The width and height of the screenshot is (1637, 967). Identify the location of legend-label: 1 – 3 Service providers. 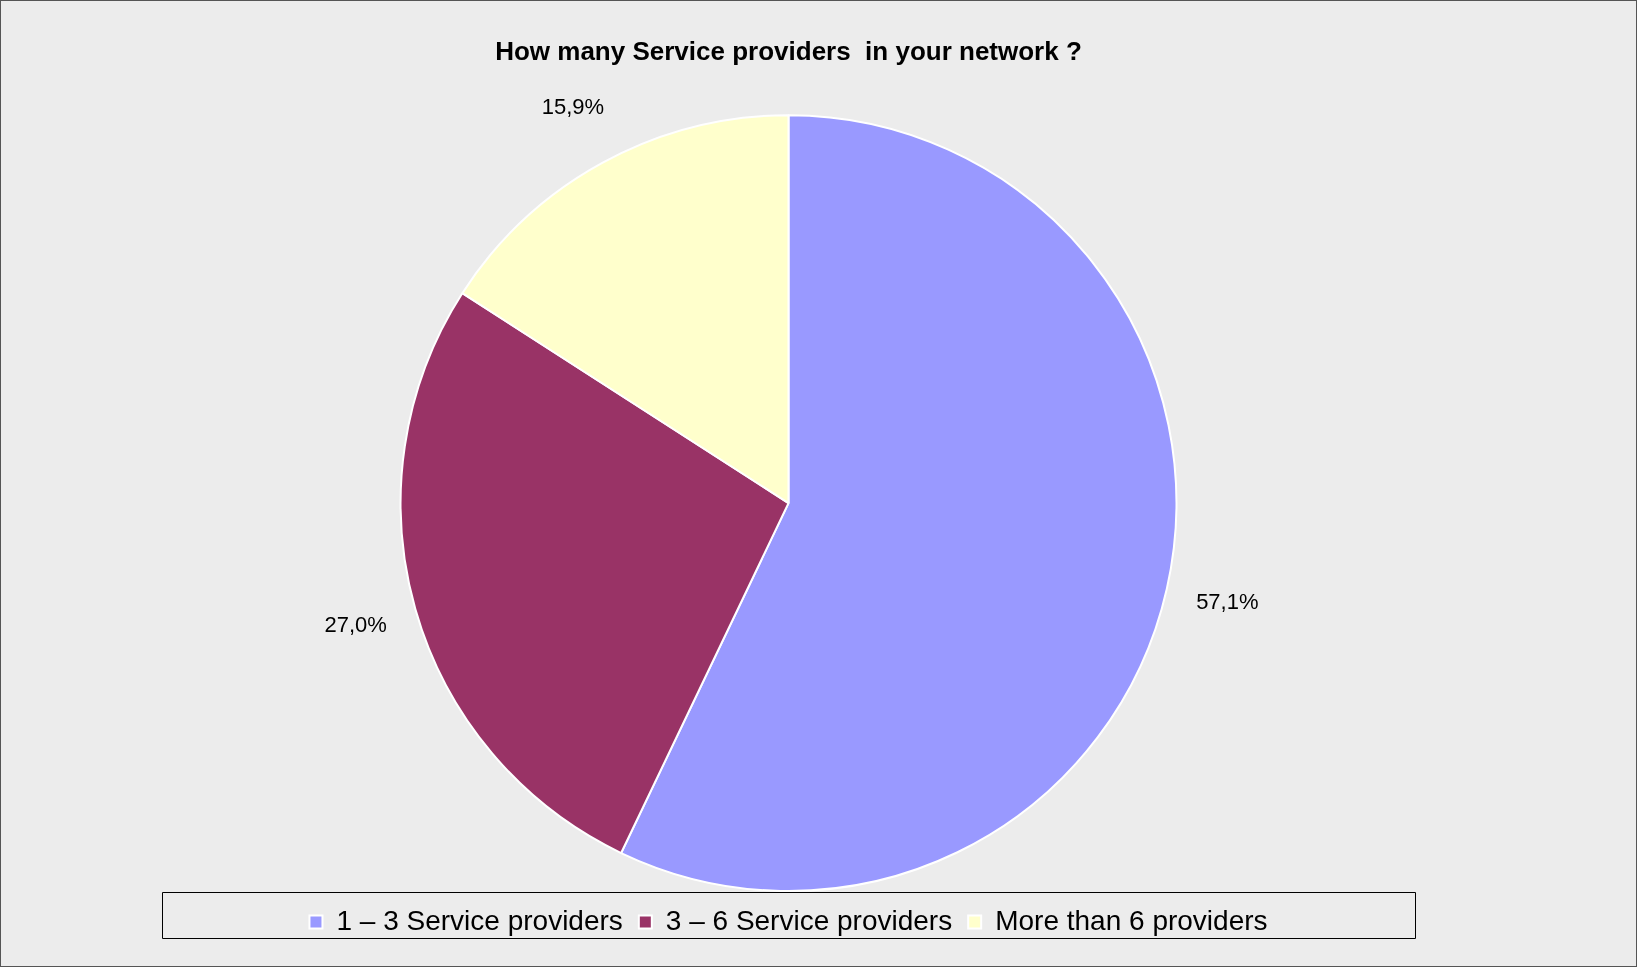
(479, 920).